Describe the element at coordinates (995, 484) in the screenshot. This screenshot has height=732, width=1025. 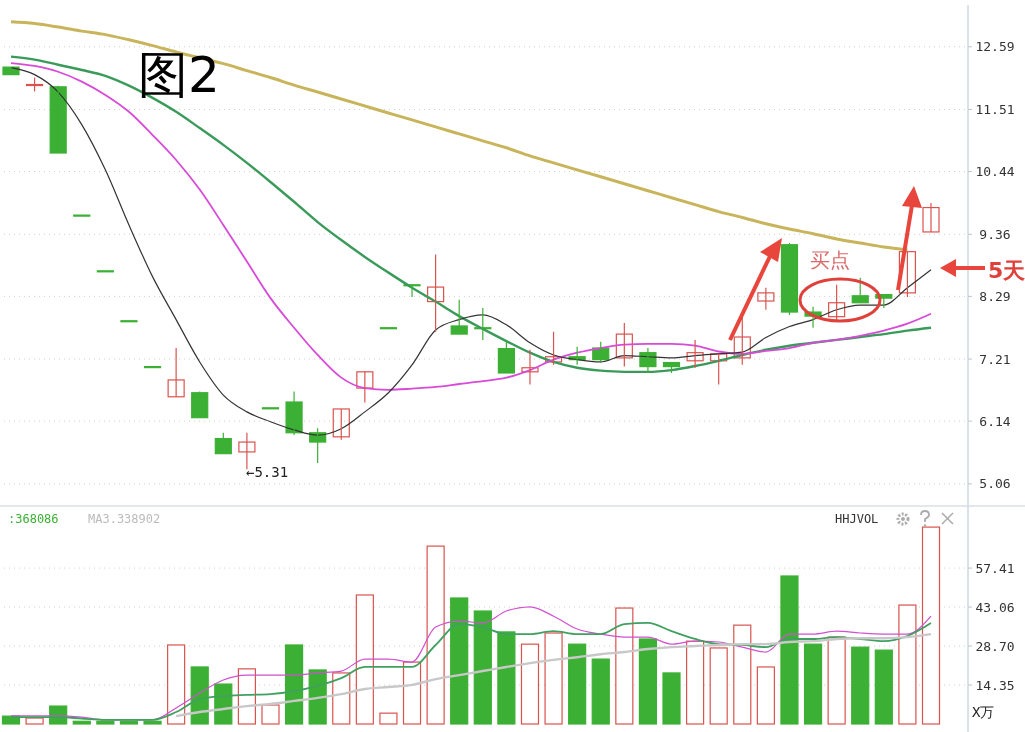
I see `y-tick-label: 5.06` at that location.